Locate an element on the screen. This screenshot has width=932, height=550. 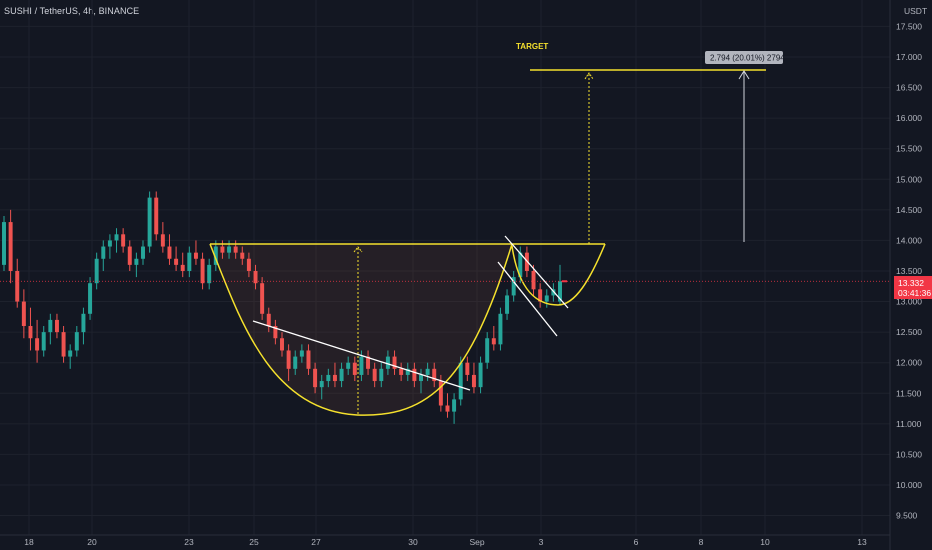
measure-arrow-head is located at coordinates (744, 75).